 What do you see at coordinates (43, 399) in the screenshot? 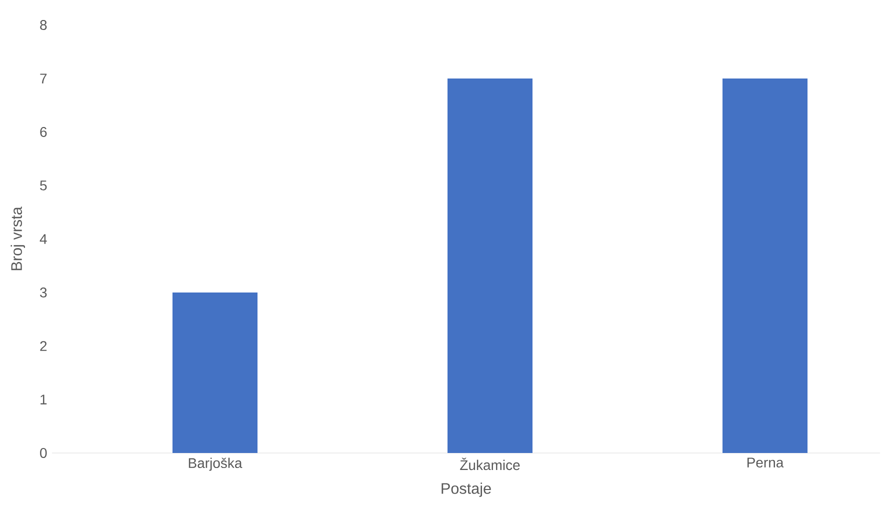
I see `y-tick-label: 1` at bounding box center [43, 399].